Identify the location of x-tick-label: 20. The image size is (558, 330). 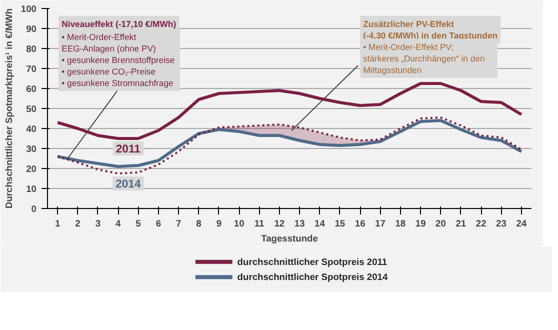
(441, 223).